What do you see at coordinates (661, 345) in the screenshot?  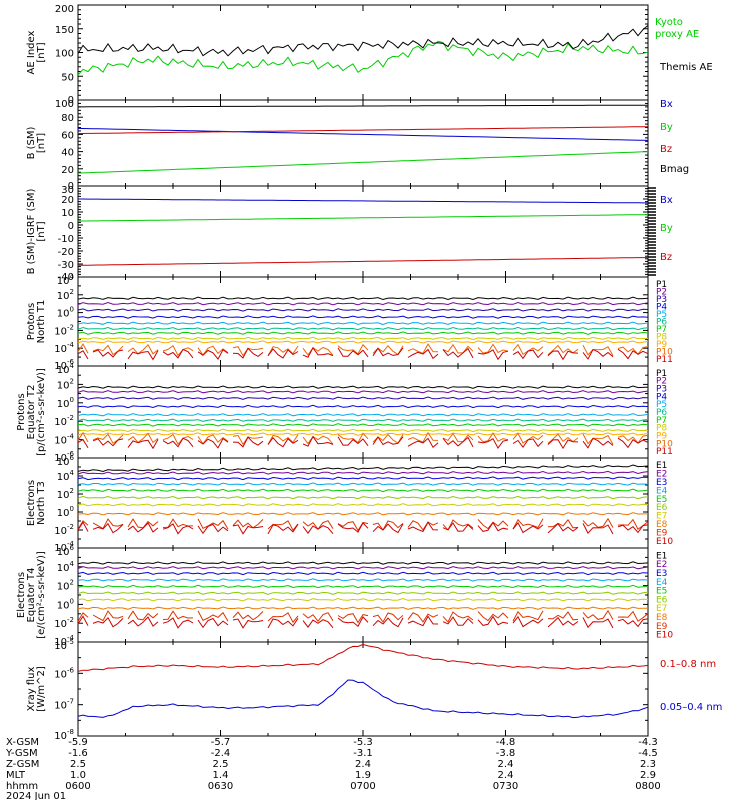 I see `legend-label: P9` at bounding box center [661, 345].